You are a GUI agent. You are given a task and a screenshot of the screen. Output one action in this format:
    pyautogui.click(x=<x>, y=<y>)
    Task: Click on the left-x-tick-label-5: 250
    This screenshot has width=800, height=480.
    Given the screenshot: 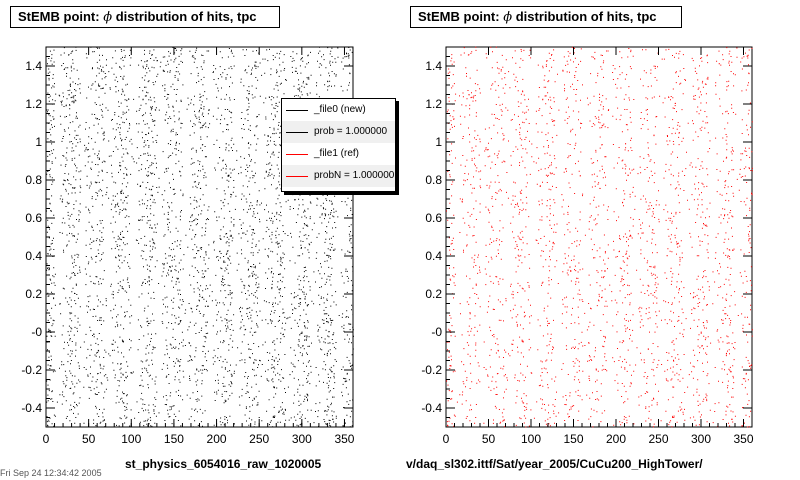 What is the action you would take?
    pyautogui.click(x=259, y=439)
    